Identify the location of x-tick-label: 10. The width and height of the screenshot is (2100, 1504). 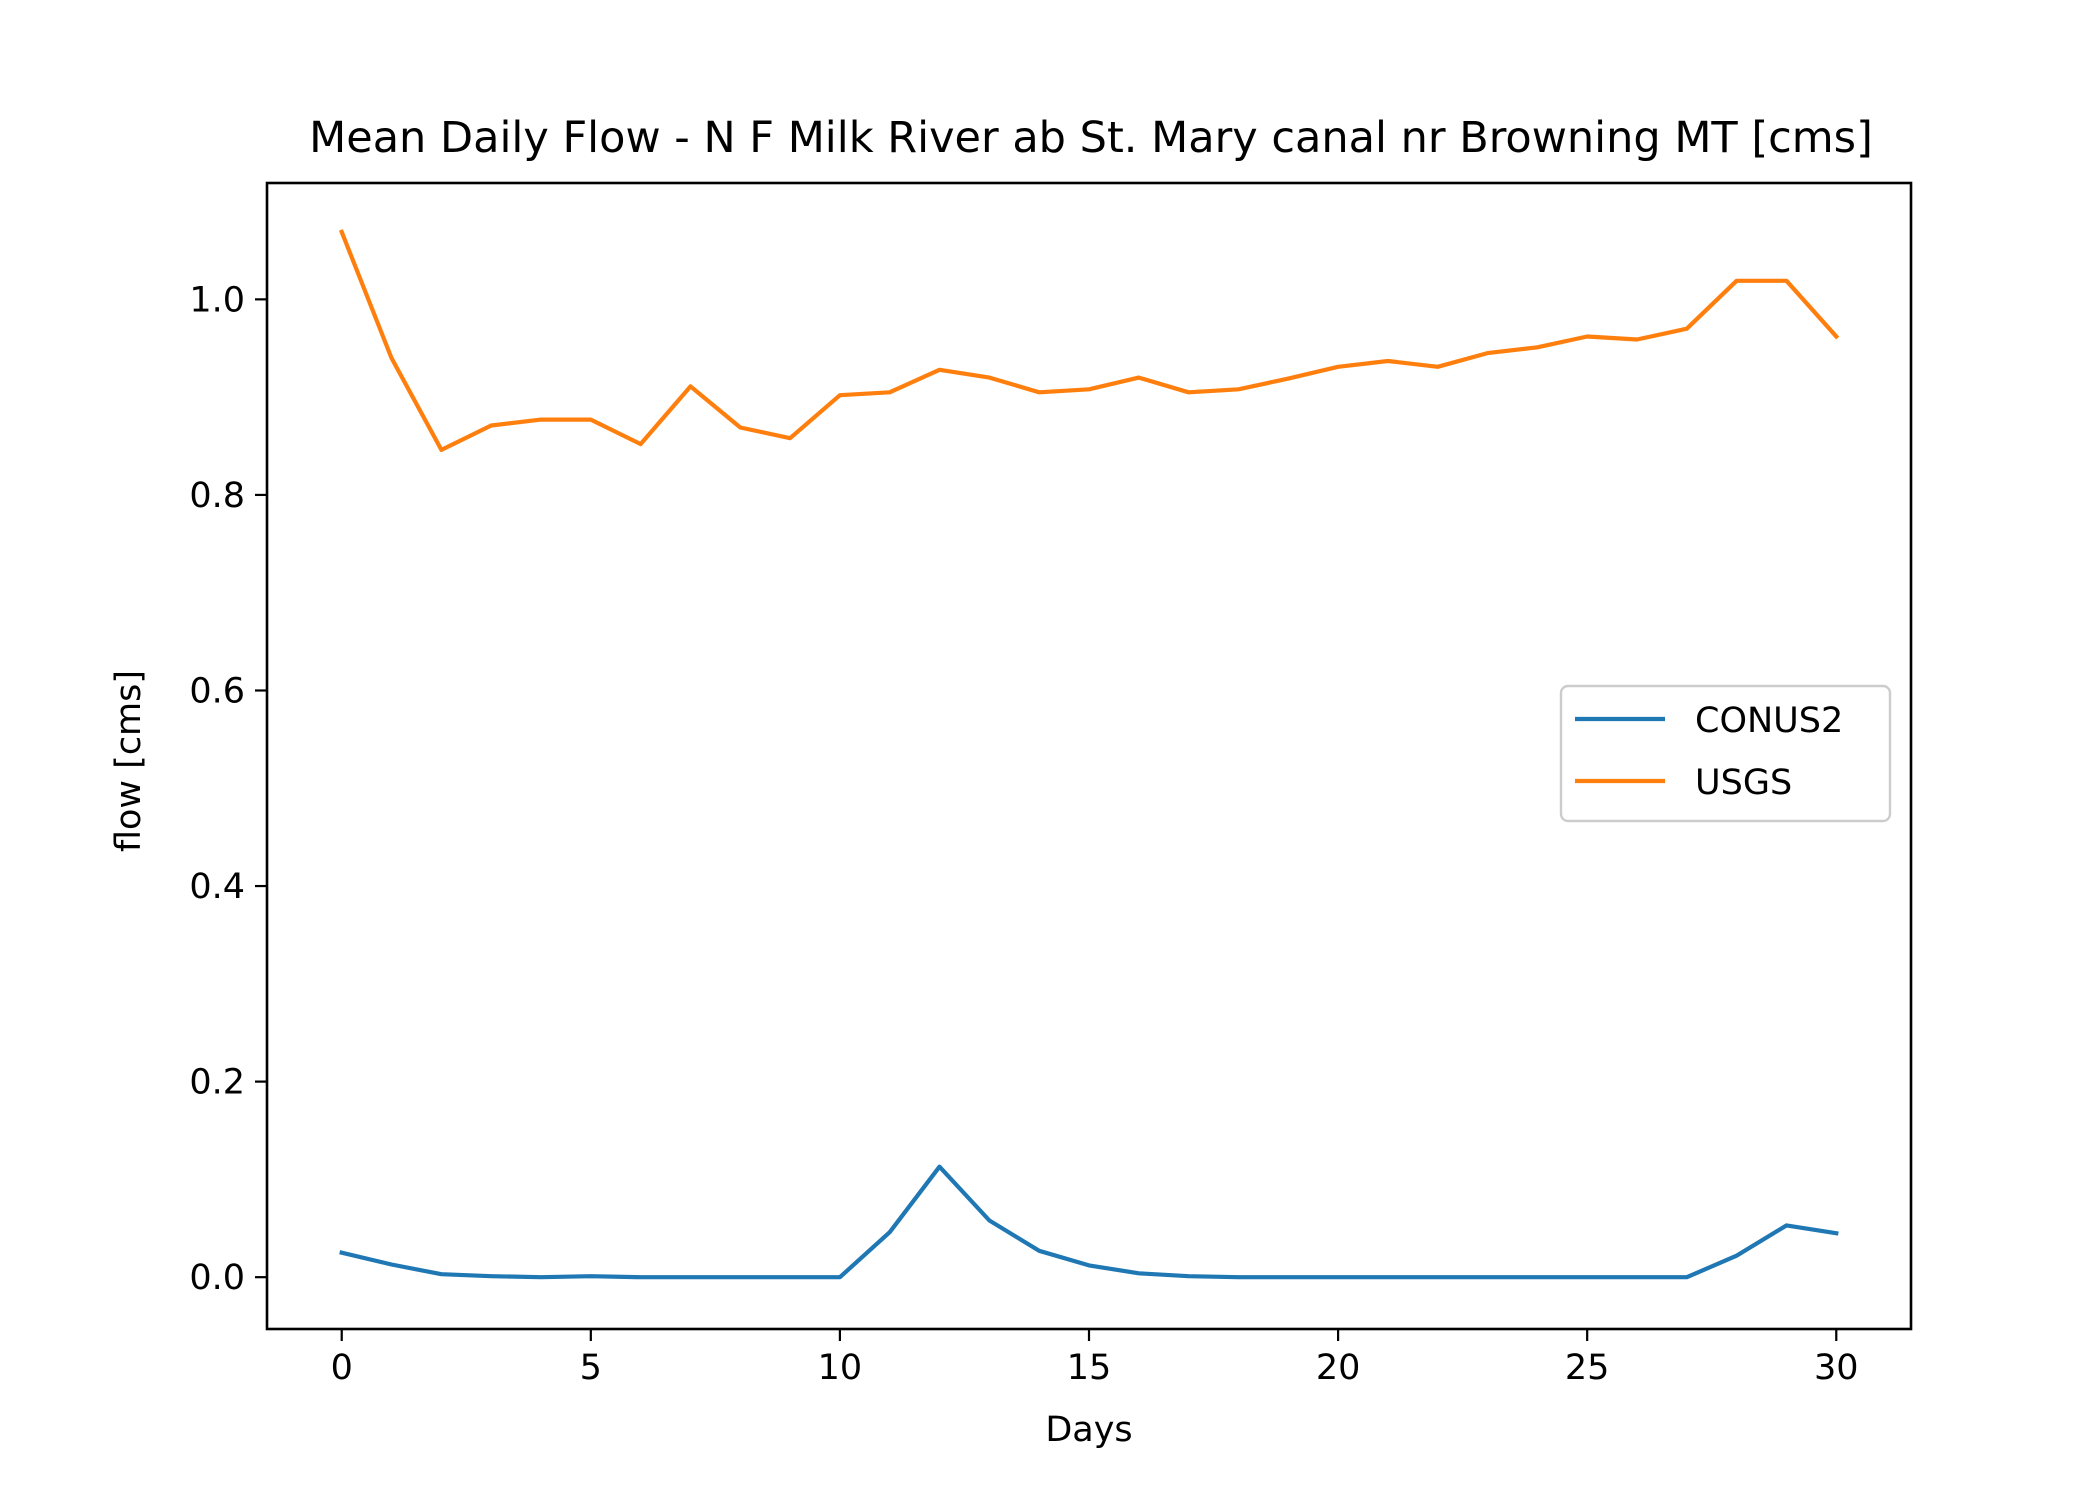
(840, 1368).